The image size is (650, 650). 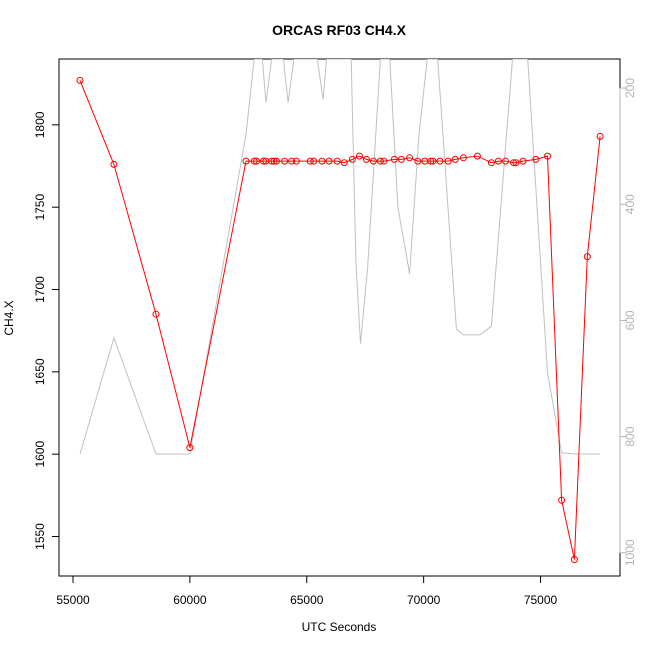 I want to click on y-axis-label: CH4.X, so click(x=9, y=317).